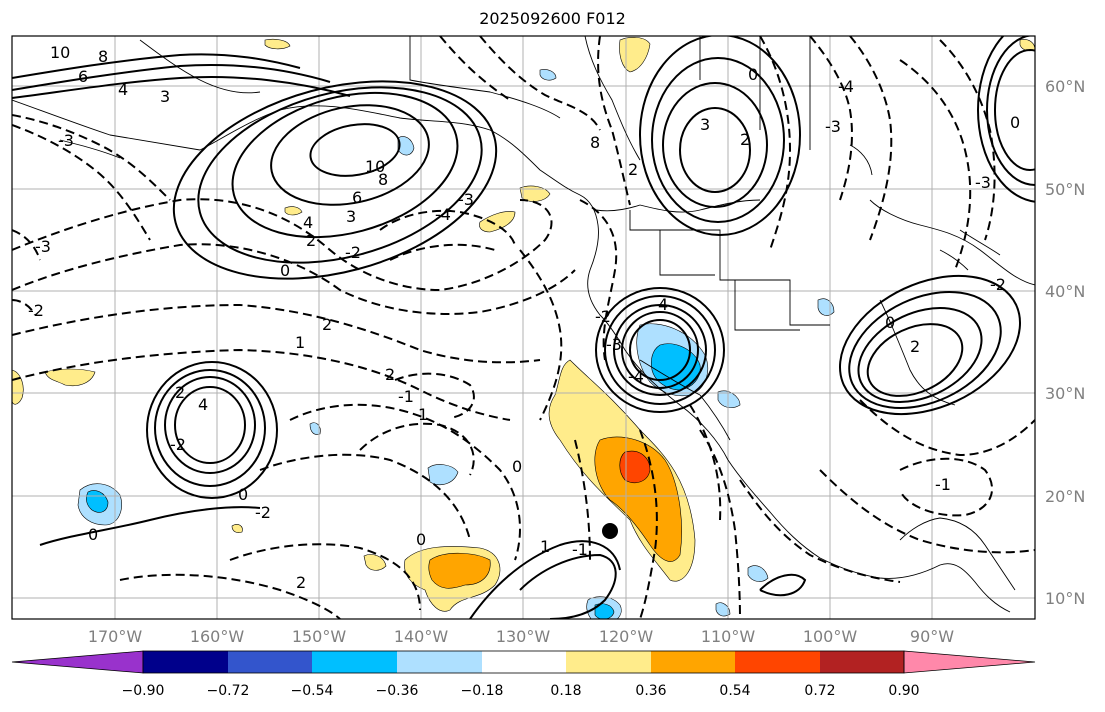 The width and height of the screenshot is (1105, 712). What do you see at coordinates (228, 691) in the screenshot?
I see `colorbar-tick-label: −0.72` at bounding box center [228, 691].